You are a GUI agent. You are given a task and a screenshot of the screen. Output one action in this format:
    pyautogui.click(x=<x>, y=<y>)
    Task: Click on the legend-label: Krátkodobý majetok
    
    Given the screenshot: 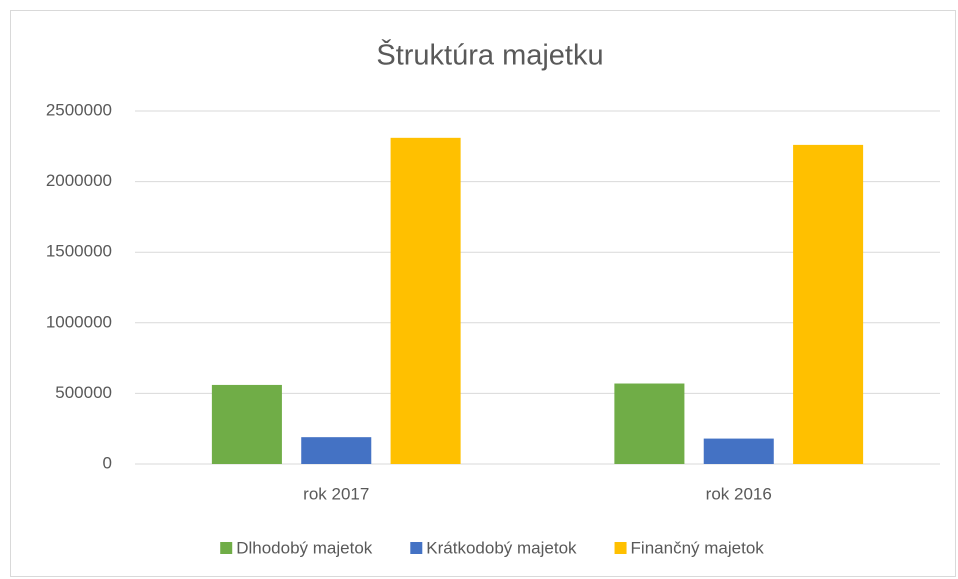 What is the action you would take?
    pyautogui.click(x=501, y=547)
    